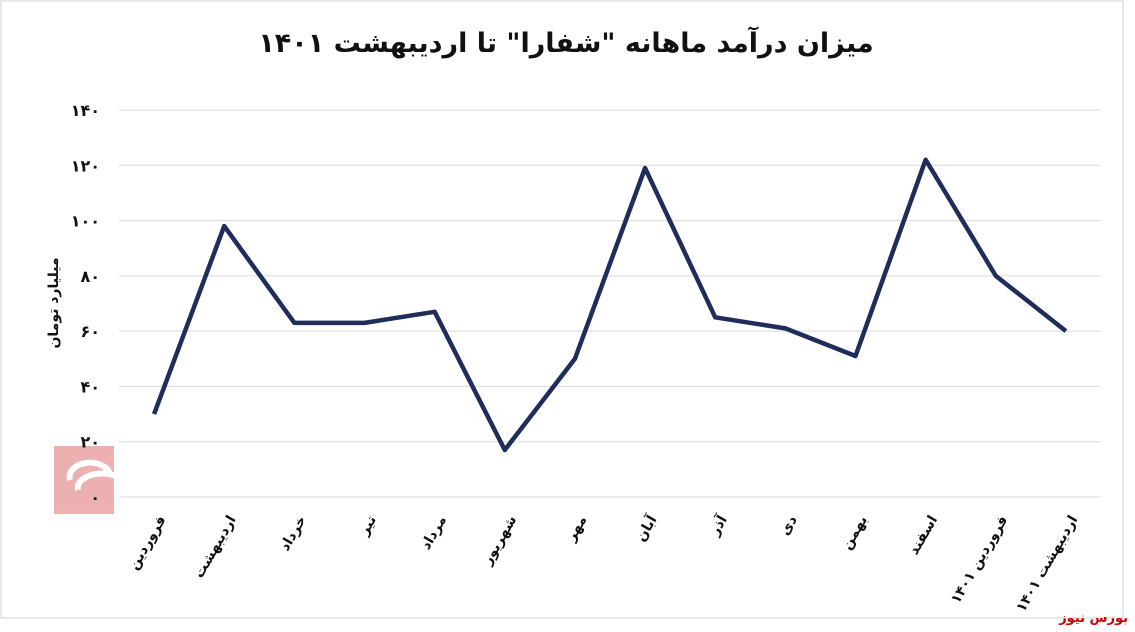  What do you see at coordinates (90, 386) in the screenshot?
I see `y-tick-label: ۴۰` at bounding box center [90, 386].